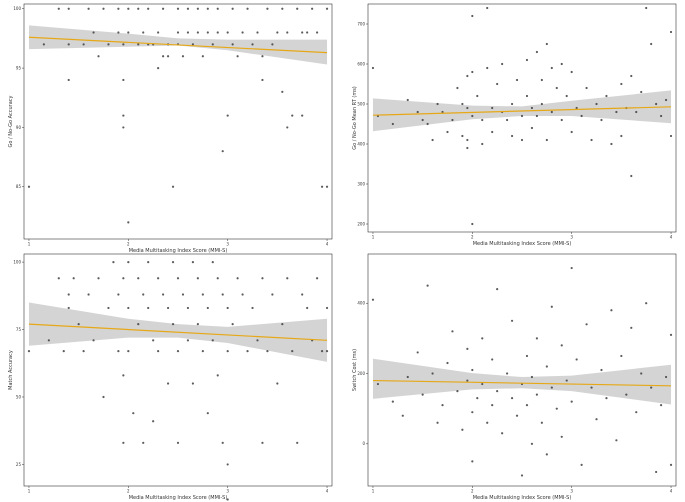 The height and width of the screenshot is (502, 685). Describe the element at coordinates (178, 498) in the screenshot. I see `x-axis-label: Media Multitasking Index Score (MMI-S)` at that location.